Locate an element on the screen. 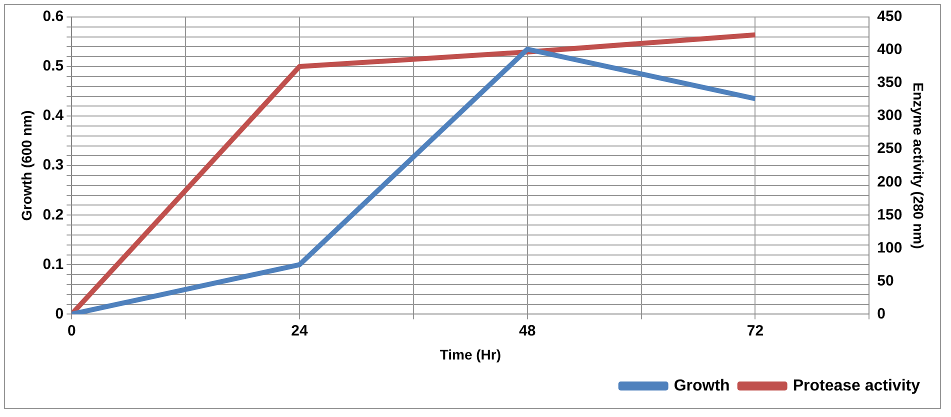 The width and height of the screenshot is (951, 417). y2-tick-label: 100 is located at coordinates (889, 247).